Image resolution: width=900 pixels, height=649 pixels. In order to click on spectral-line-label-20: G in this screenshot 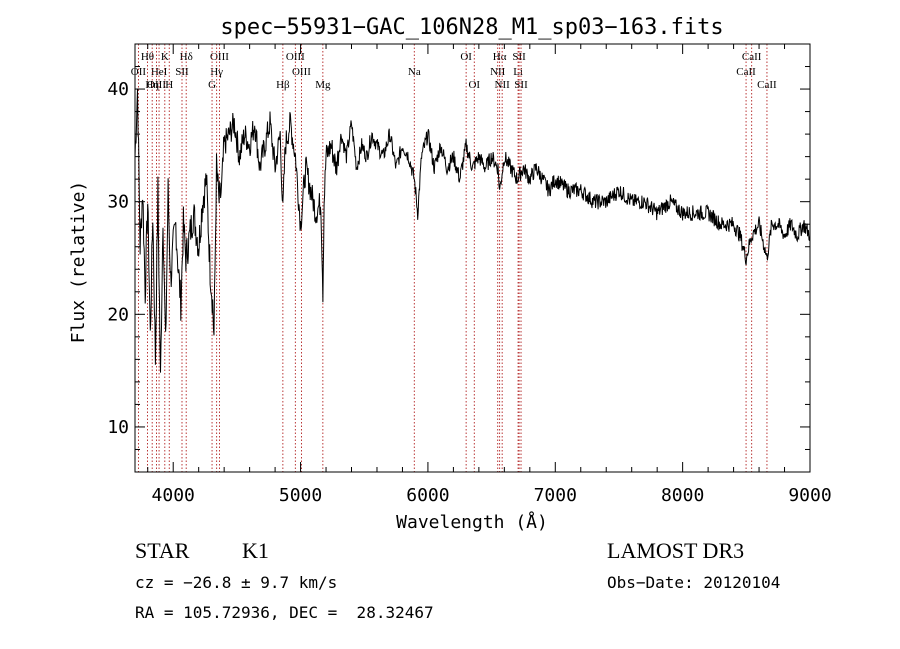, I will do `click(212, 85)`.